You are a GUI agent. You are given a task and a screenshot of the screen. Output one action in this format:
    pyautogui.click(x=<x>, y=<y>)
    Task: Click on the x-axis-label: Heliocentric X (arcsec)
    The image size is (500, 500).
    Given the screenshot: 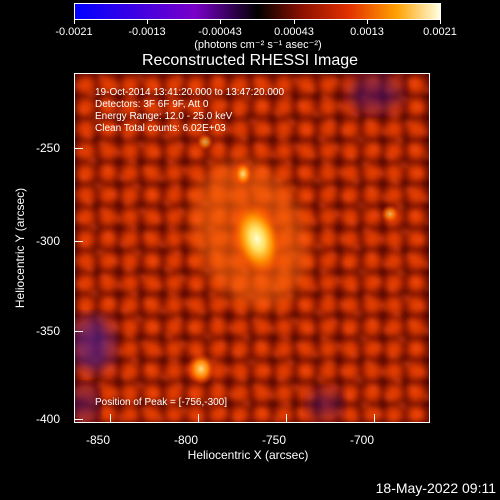 What is the action you would take?
    pyautogui.click(x=248, y=455)
    